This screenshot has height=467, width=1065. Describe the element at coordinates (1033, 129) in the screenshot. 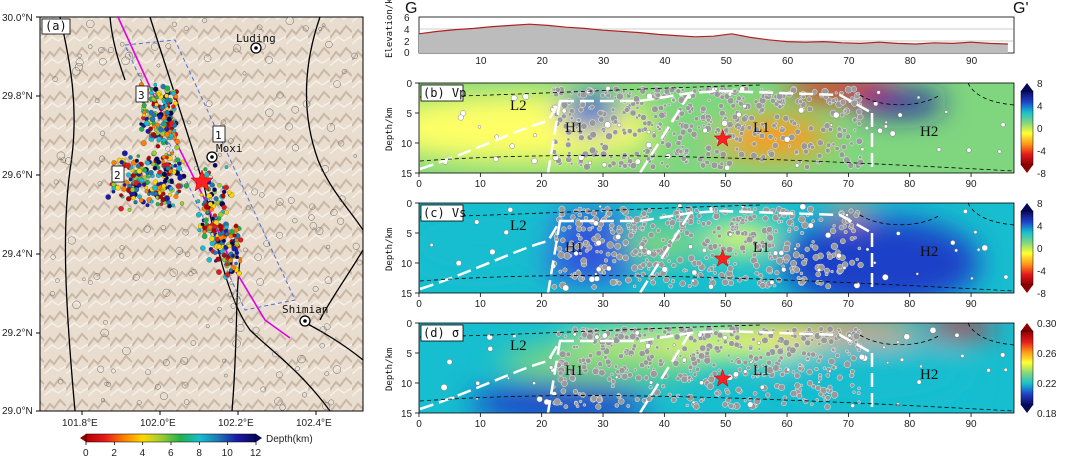

I see `colorbar-vp: 8 4 0 -4 -8` at that location.